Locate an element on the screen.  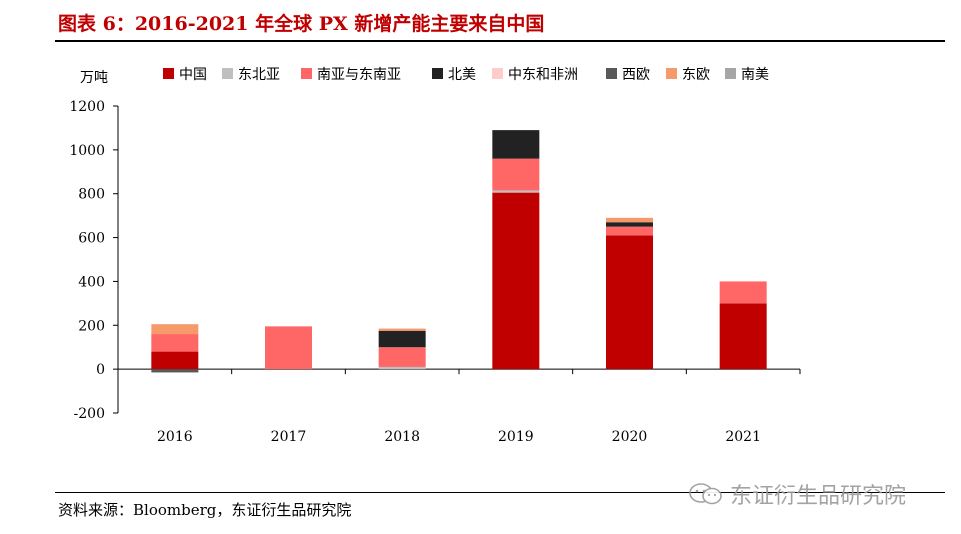
legend-label: 东欧 is located at coordinates (696, 75).